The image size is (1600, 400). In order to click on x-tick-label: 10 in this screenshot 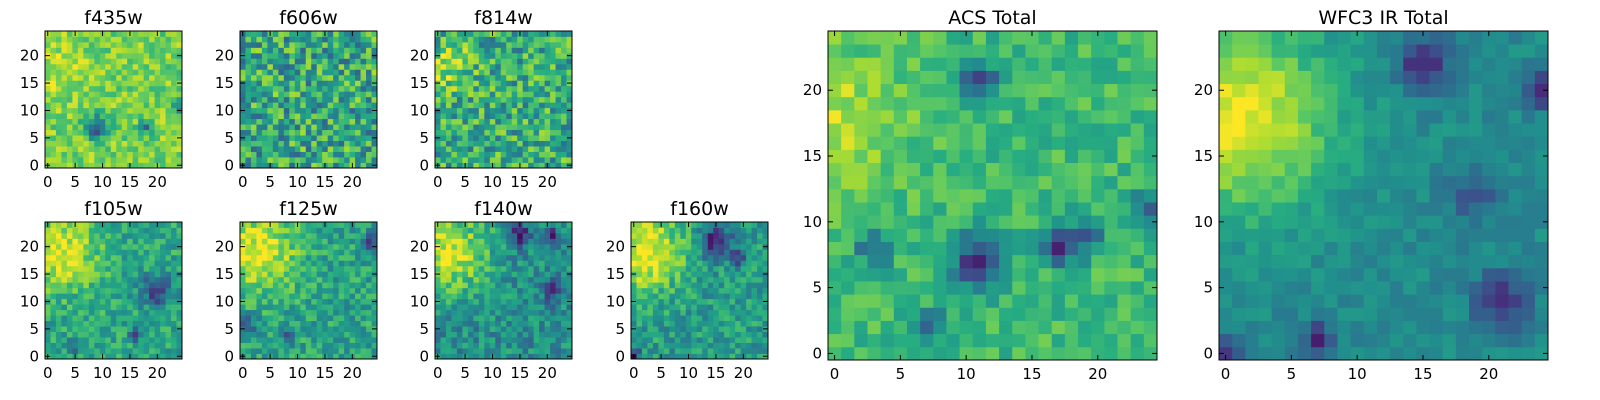, I will do `click(102, 373)`.